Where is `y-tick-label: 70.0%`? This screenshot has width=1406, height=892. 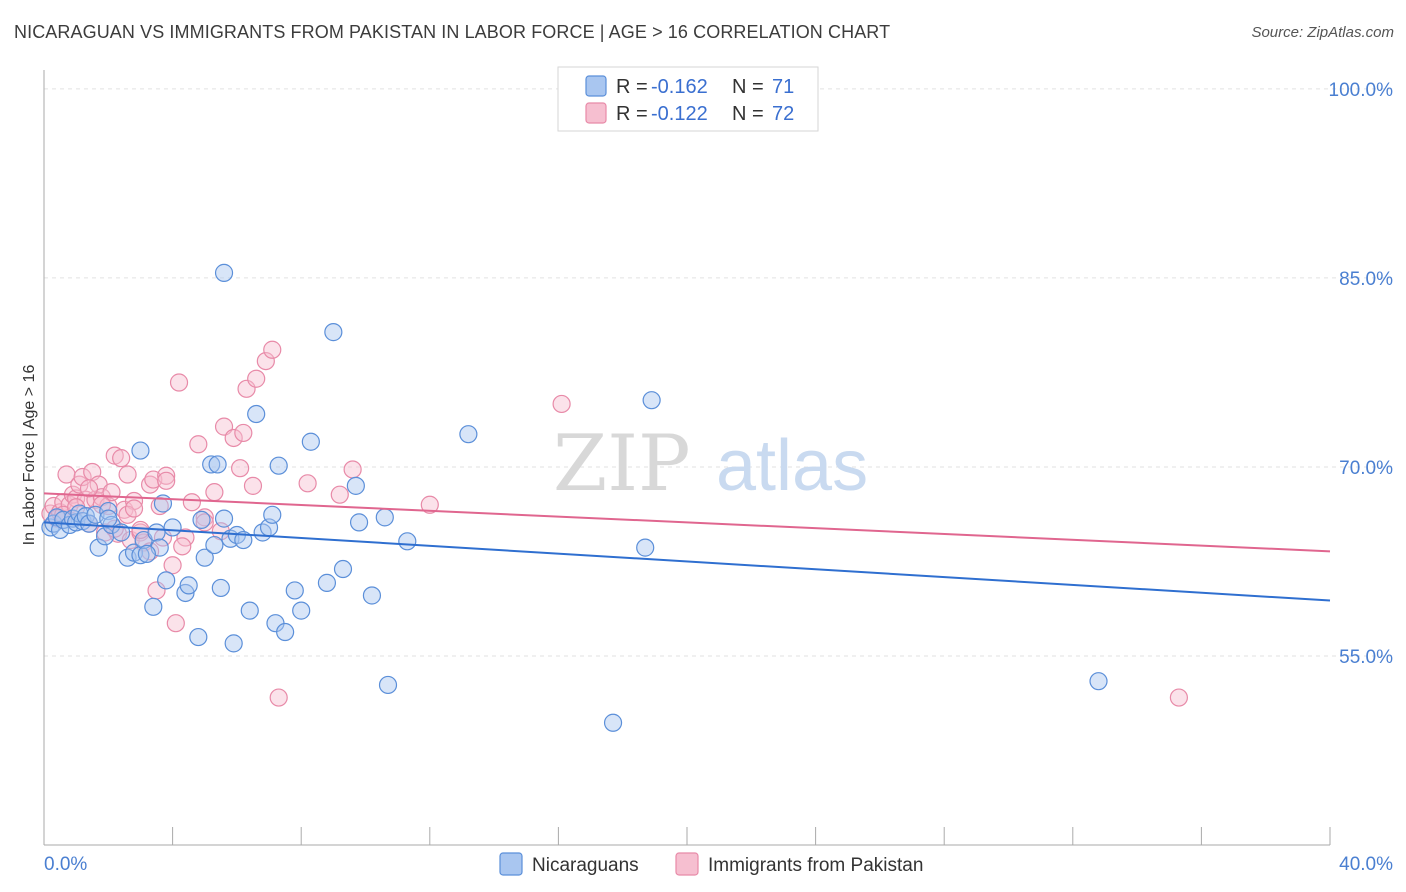
y-tick-label: 70.0% is located at coordinates (1366, 468).